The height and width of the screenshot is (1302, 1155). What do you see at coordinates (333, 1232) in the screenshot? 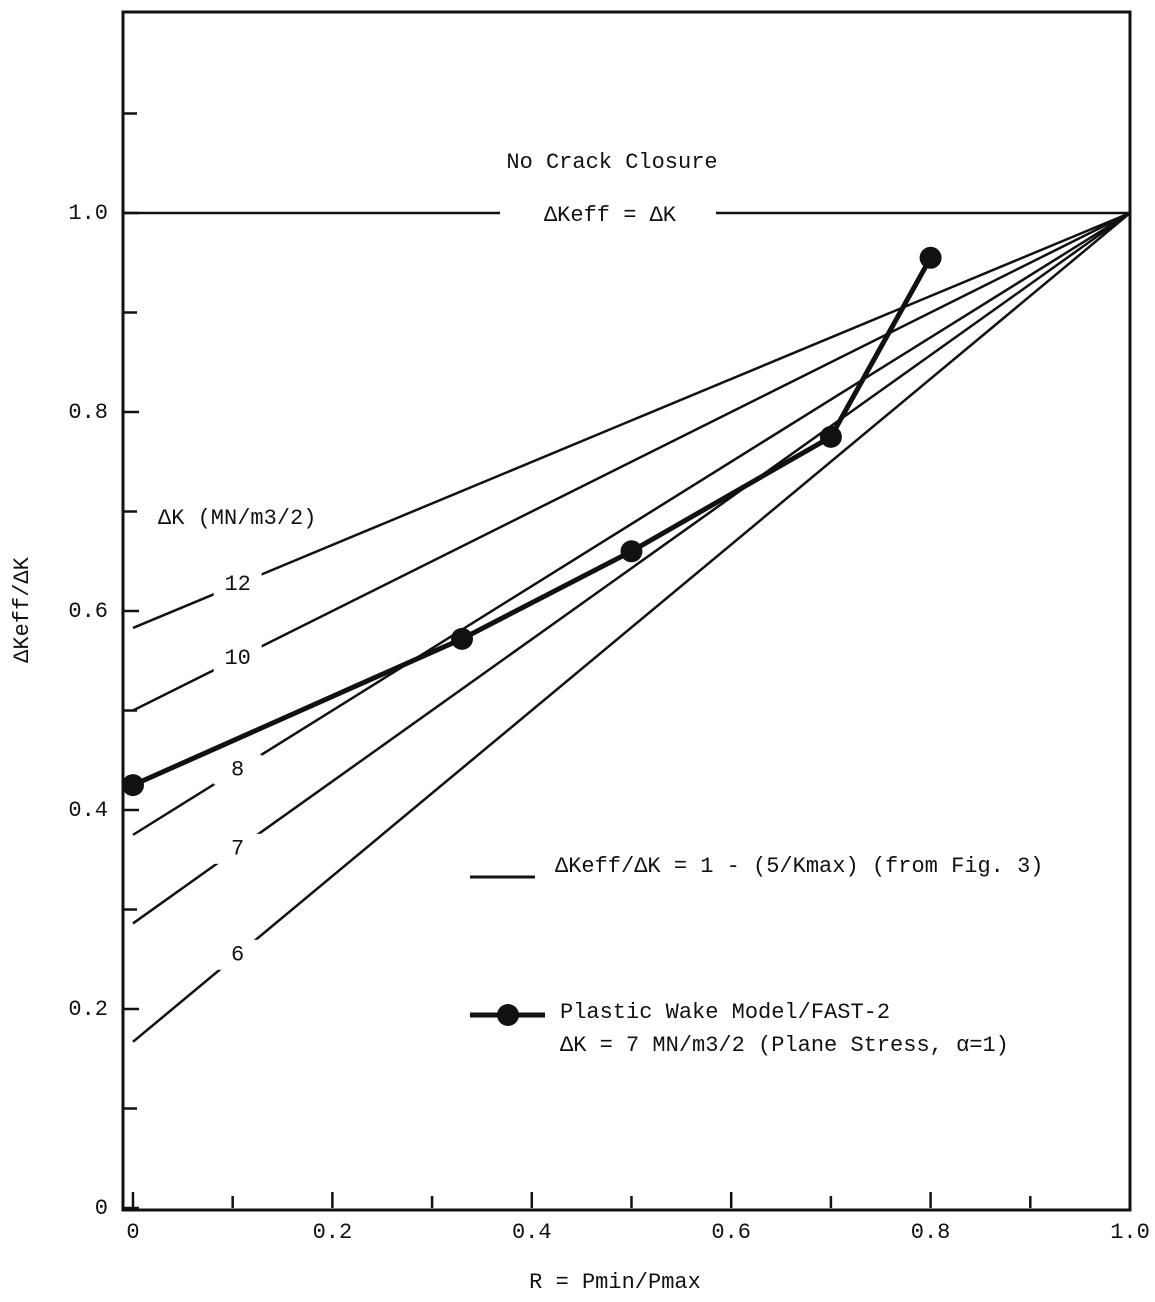
I see `x-tick-label: 0.2` at bounding box center [333, 1232].